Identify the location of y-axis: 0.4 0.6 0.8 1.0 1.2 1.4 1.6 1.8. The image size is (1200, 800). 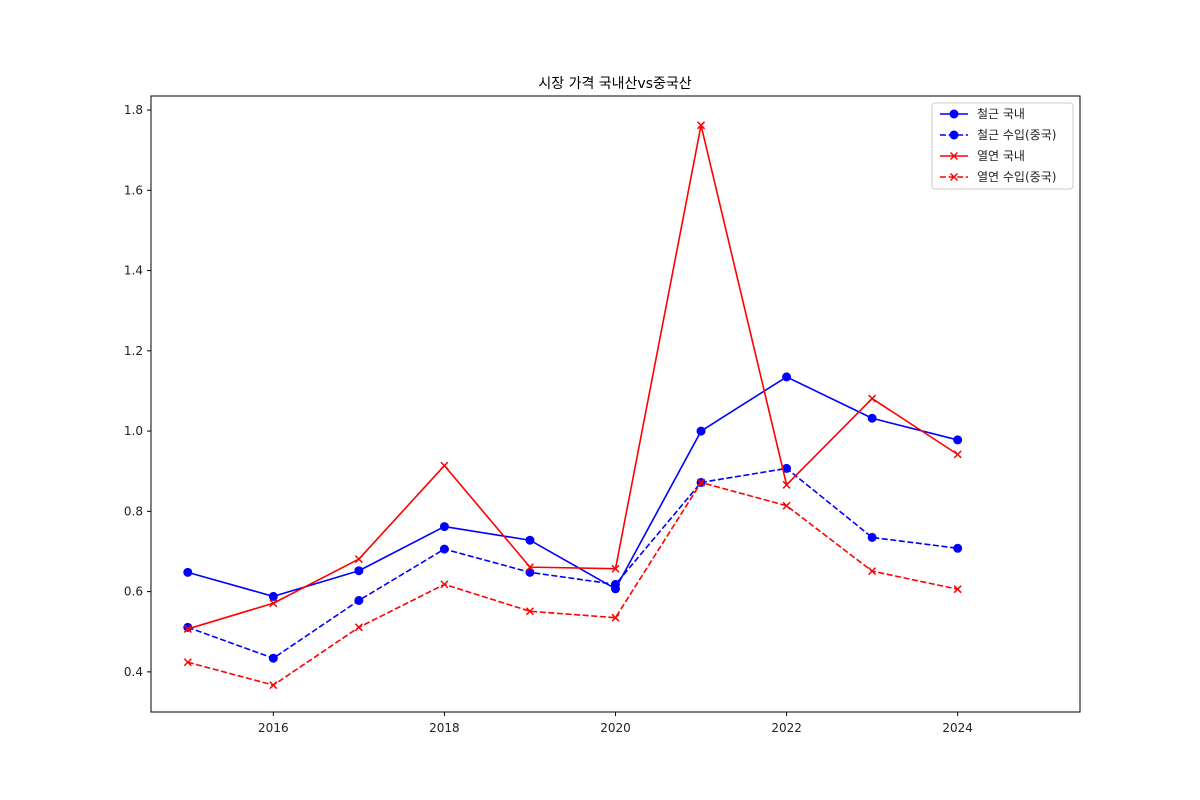
(137, 391).